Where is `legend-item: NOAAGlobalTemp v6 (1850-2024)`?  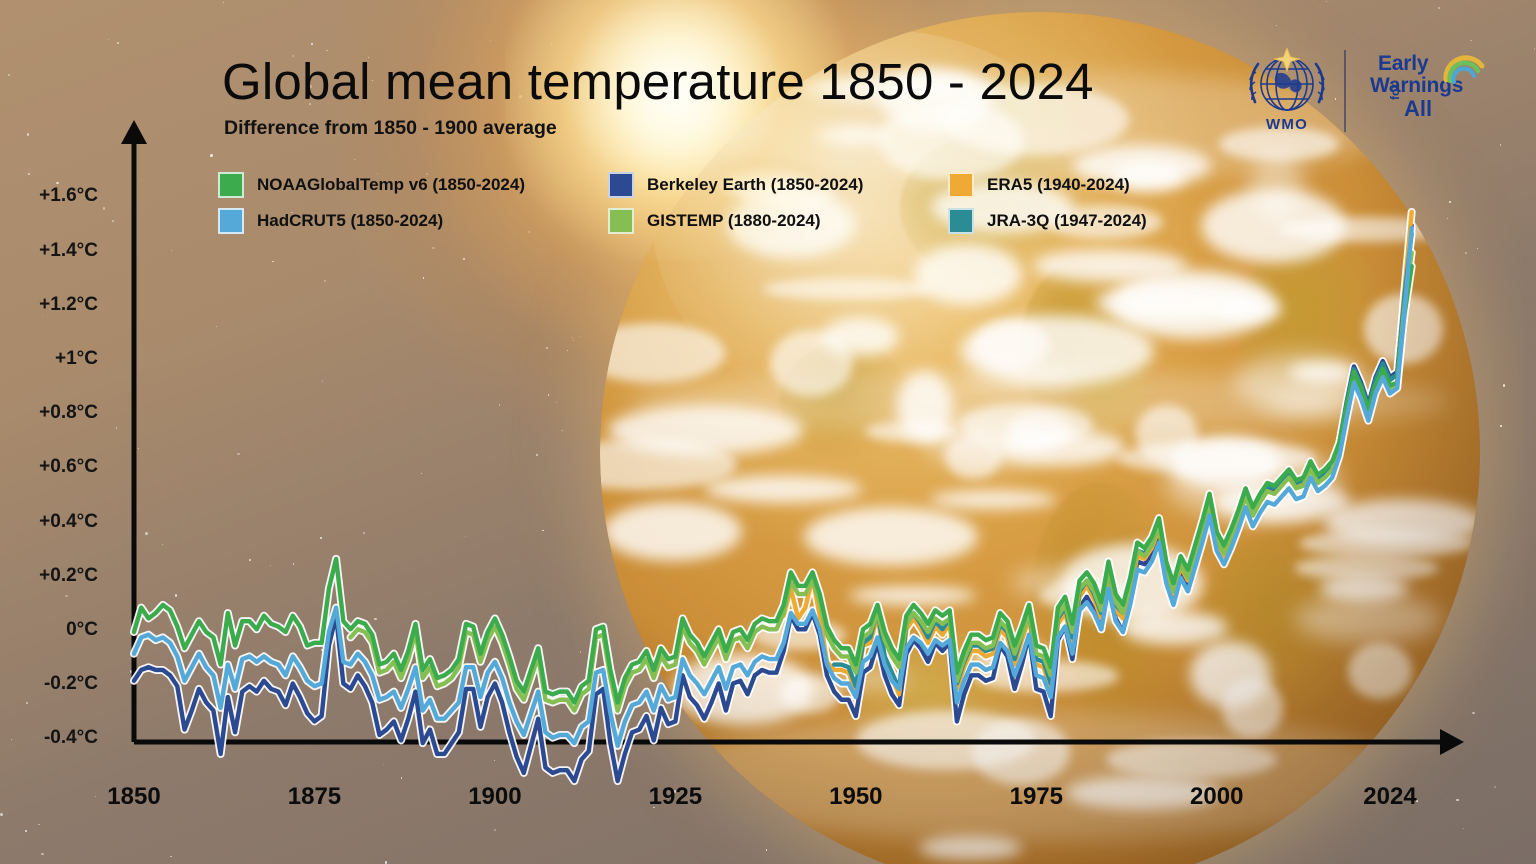
legend-item: NOAAGlobalTemp v6 (1850-2024) is located at coordinates (371, 185).